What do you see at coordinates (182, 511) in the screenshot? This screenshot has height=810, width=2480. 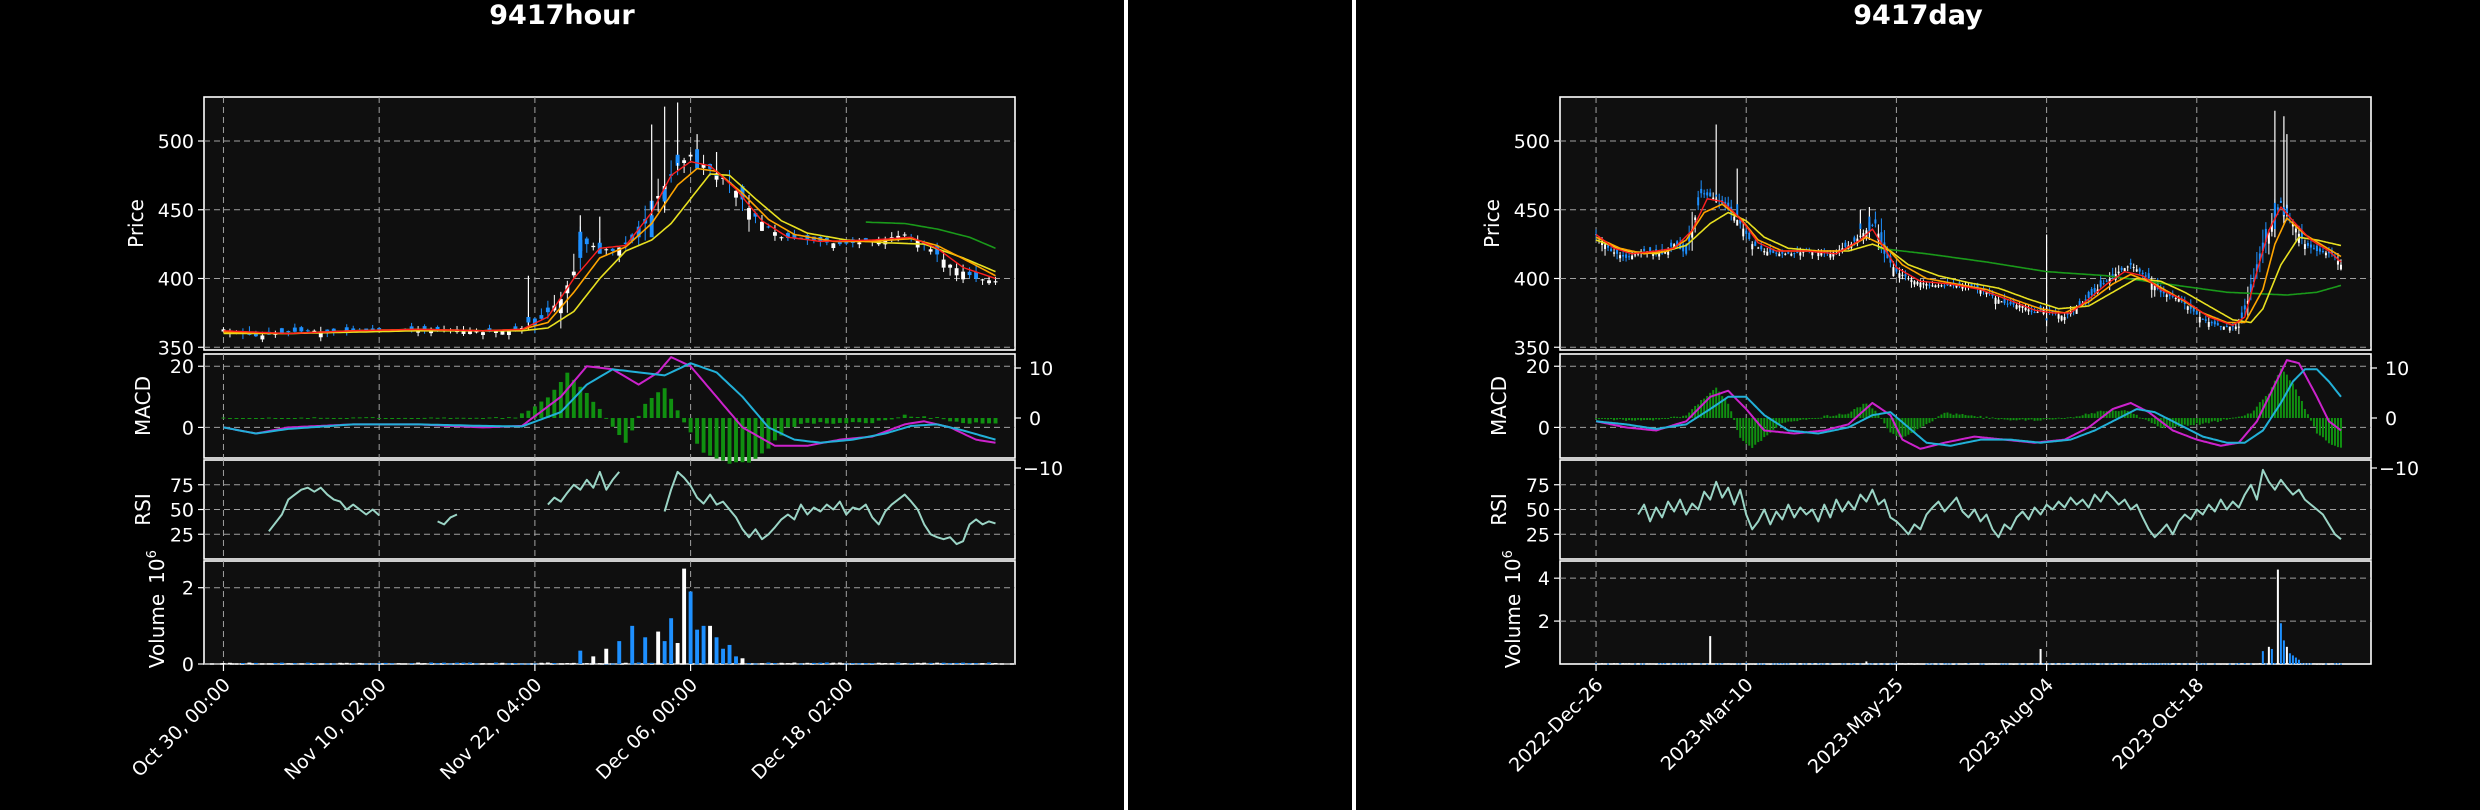 I see `y-tick-label: 50` at bounding box center [182, 511].